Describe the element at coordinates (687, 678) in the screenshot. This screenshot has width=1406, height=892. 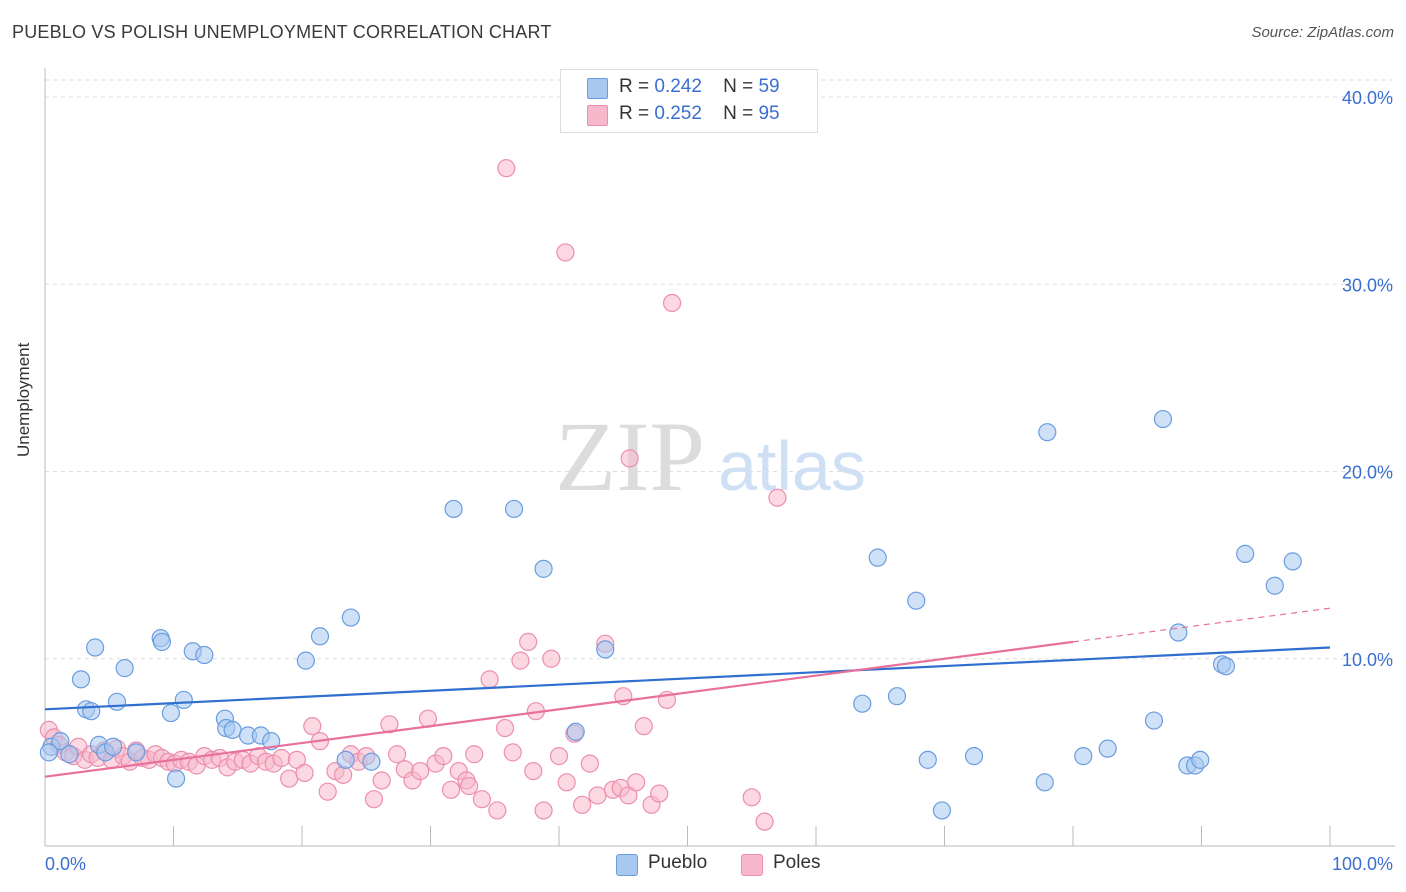
I see `pueblo-trend-line` at that location.